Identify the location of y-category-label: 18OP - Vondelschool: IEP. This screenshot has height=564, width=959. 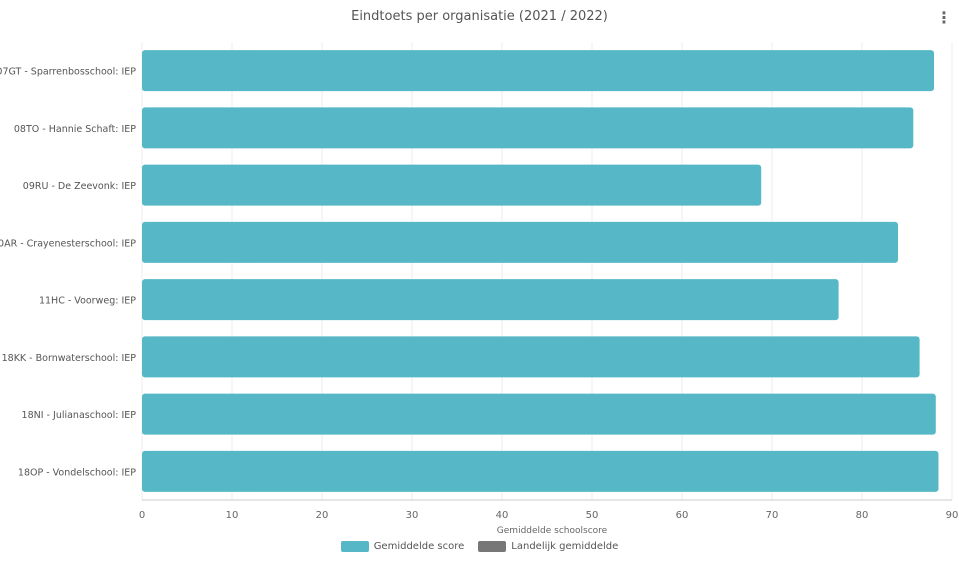
(77, 472).